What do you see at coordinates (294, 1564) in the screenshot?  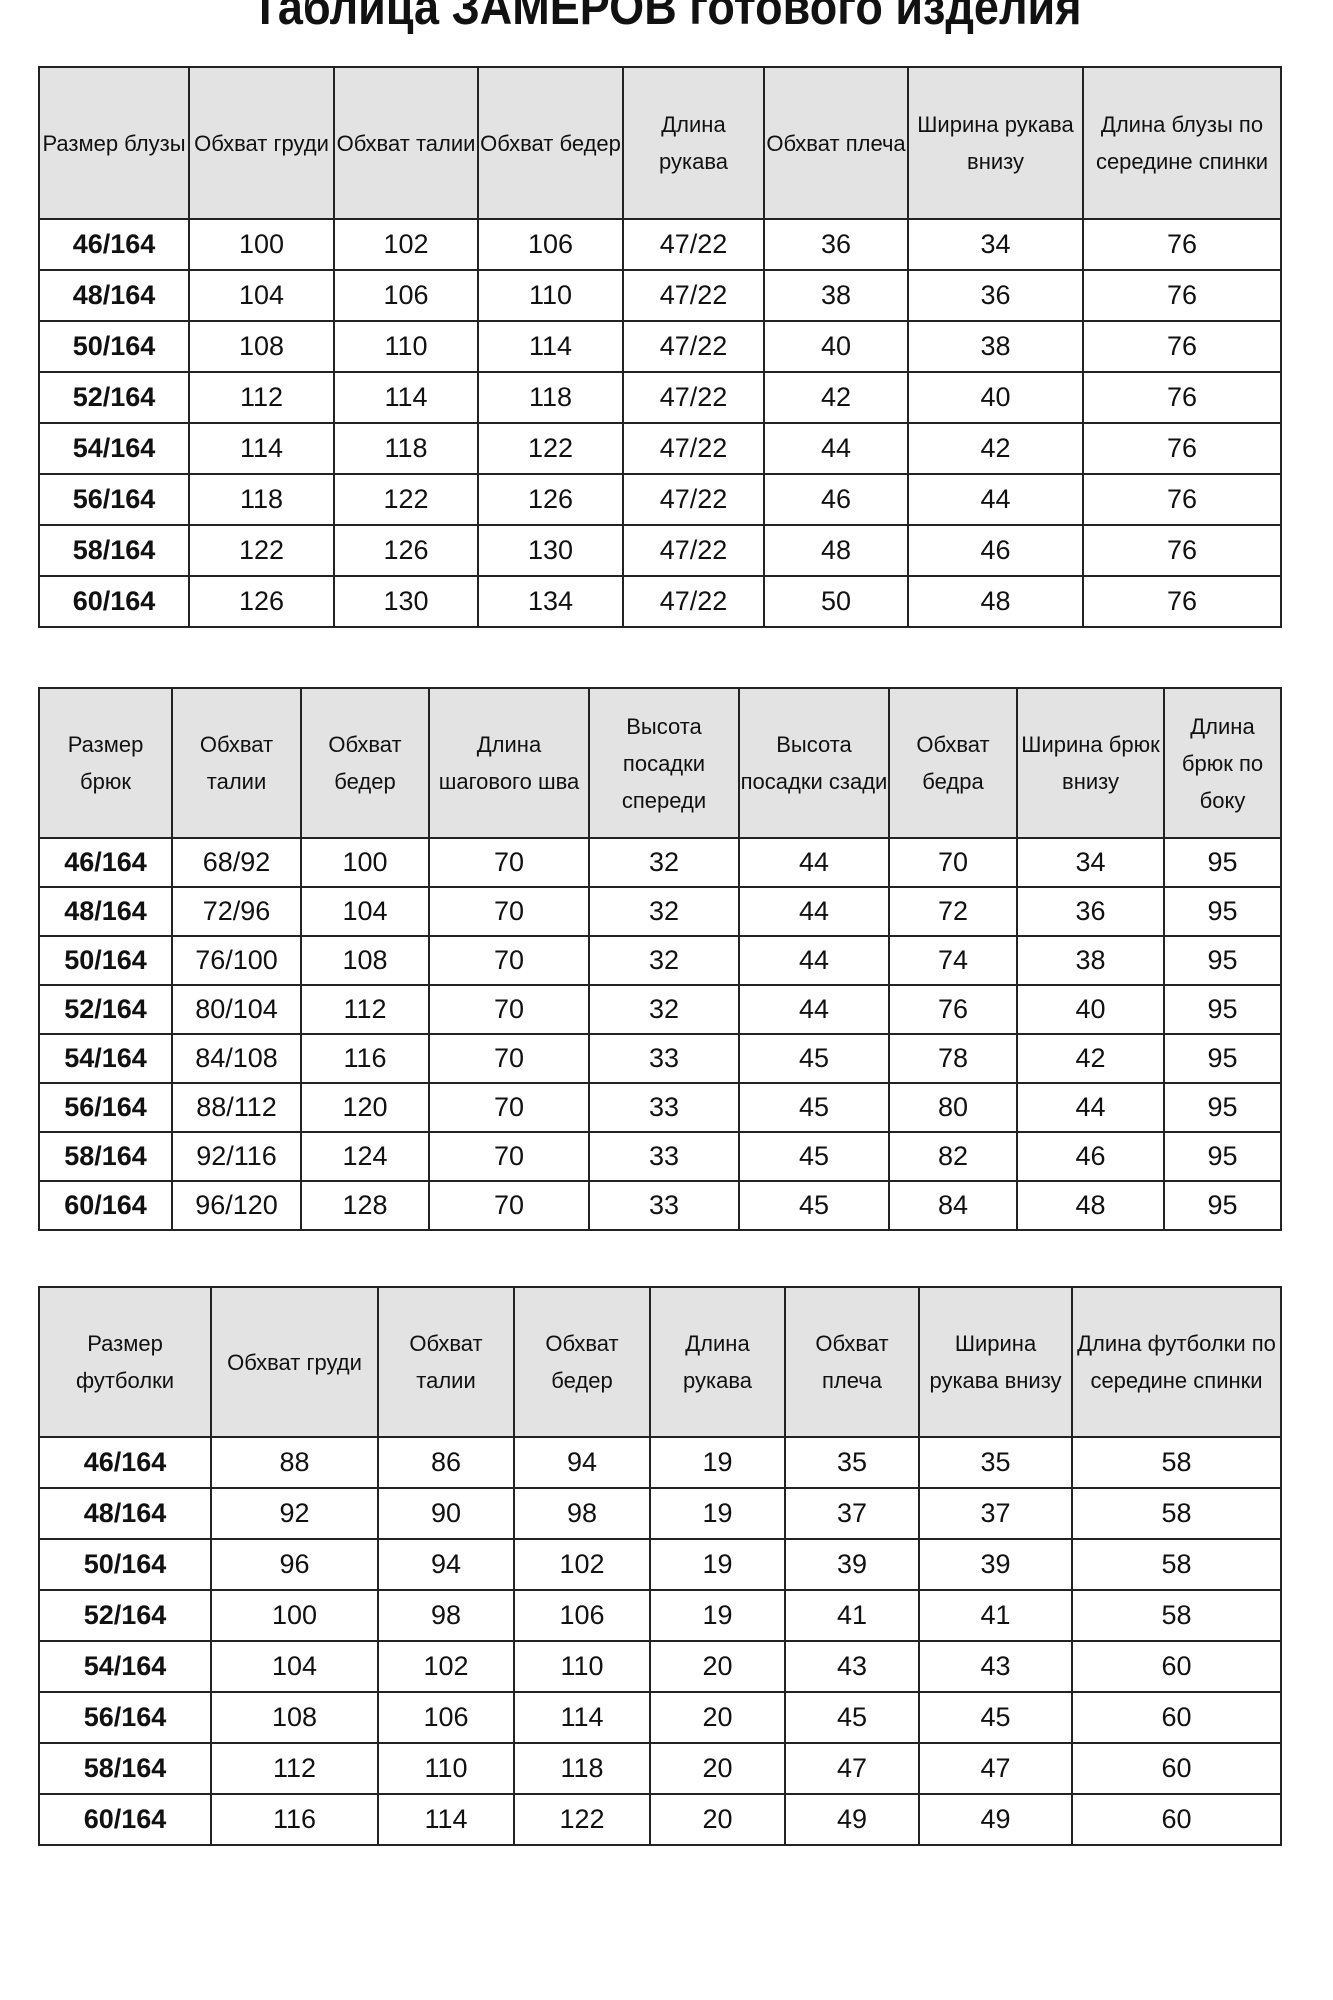 I see `value-cell: 96` at bounding box center [294, 1564].